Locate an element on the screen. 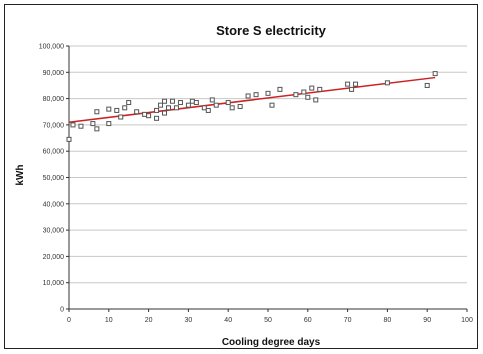 The image size is (483, 354). y-tick-label: 80,000 is located at coordinates (54, 99).